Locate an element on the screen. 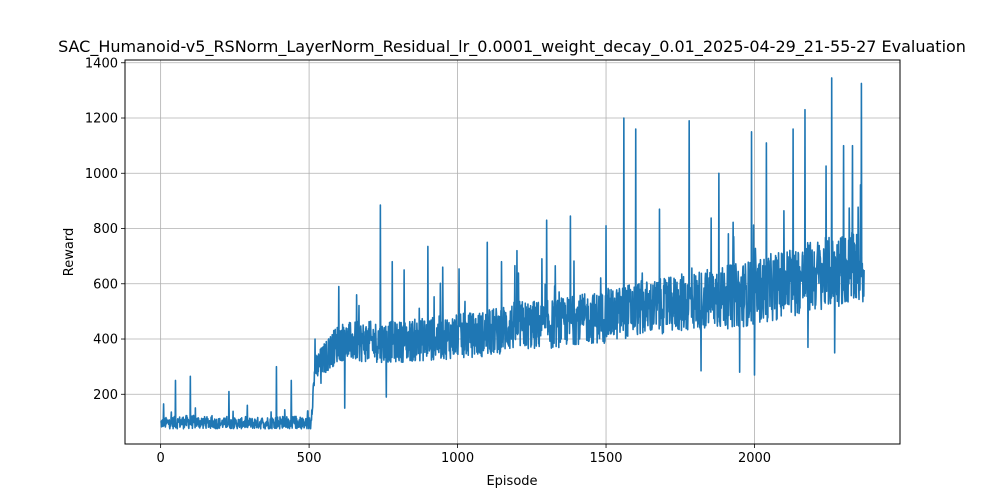 This screenshot has height=500, width=1000. x-axis: 0 500 1000 1500 2000 is located at coordinates (463, 455).